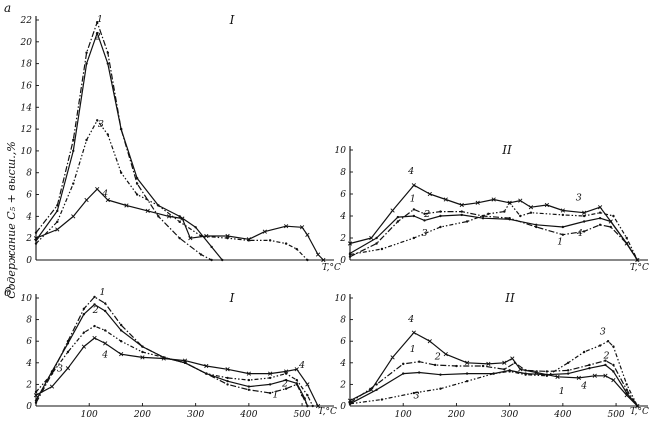 This screenshot has width=662, height=428. What do you see at coordinates (7, 8) in the screenshot?
I see `row-label-a: а` at bounding box center [7, 8].